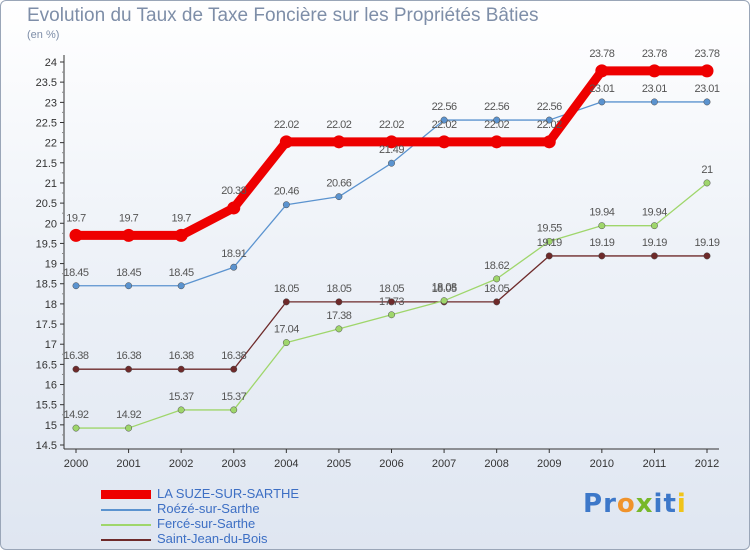 Image resolution: width=750 pixels, height=550 pixels. I want to click on y-tick-label: 21.5, so click(46, 164).